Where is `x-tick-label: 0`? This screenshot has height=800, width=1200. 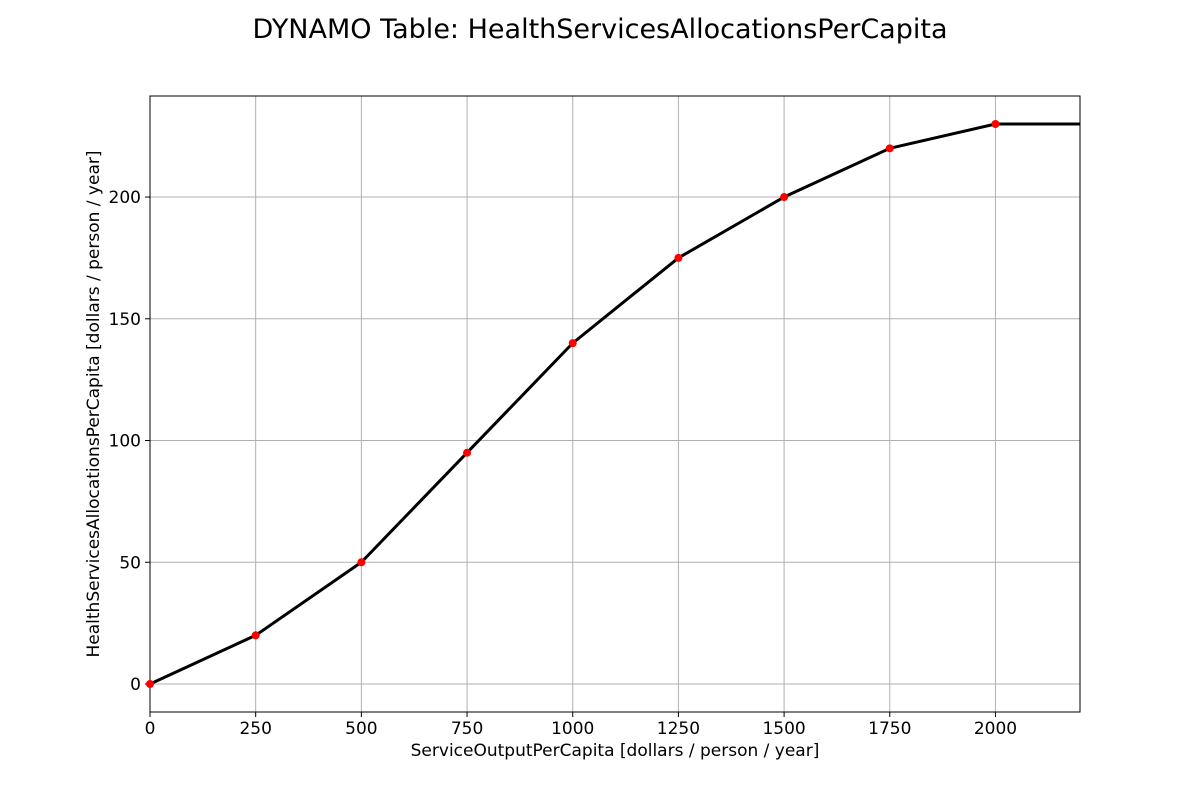 x-tick-label: 0 is located at coordinates (150, 729).